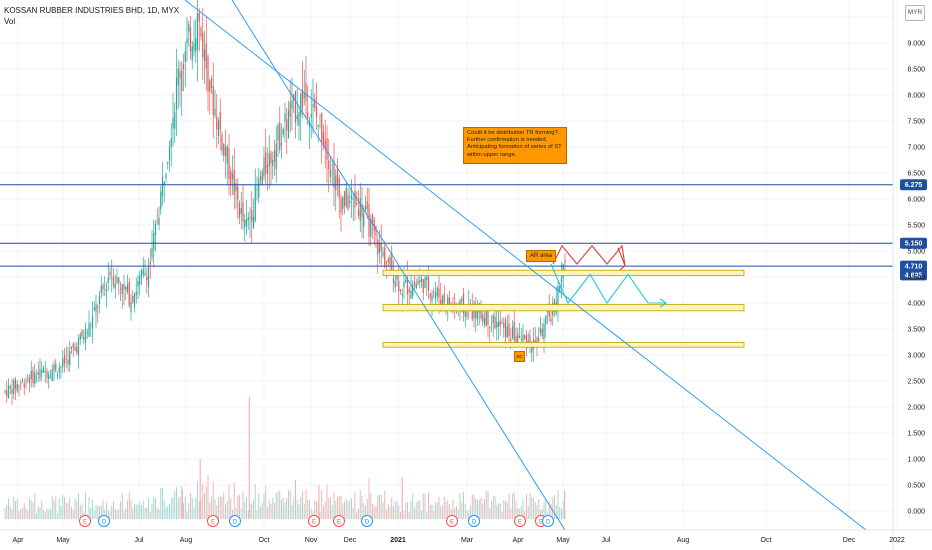 This screenshot has height=550, width=932. Describe the element at coordinates (350, 540) in the screenshot. I see `x-tick-label: Dec` at that location.